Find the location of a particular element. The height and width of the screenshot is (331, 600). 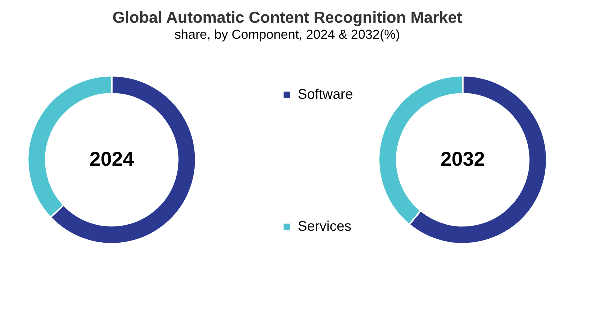

legend-label: Software is located at coordinates (326, 94).